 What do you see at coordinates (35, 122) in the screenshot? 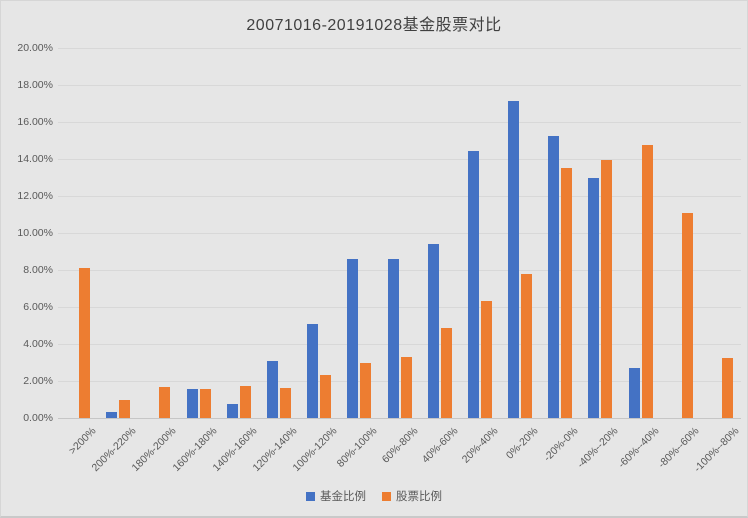
I see `y-tick-label: 16.00%` at bounding box center [35, 122].